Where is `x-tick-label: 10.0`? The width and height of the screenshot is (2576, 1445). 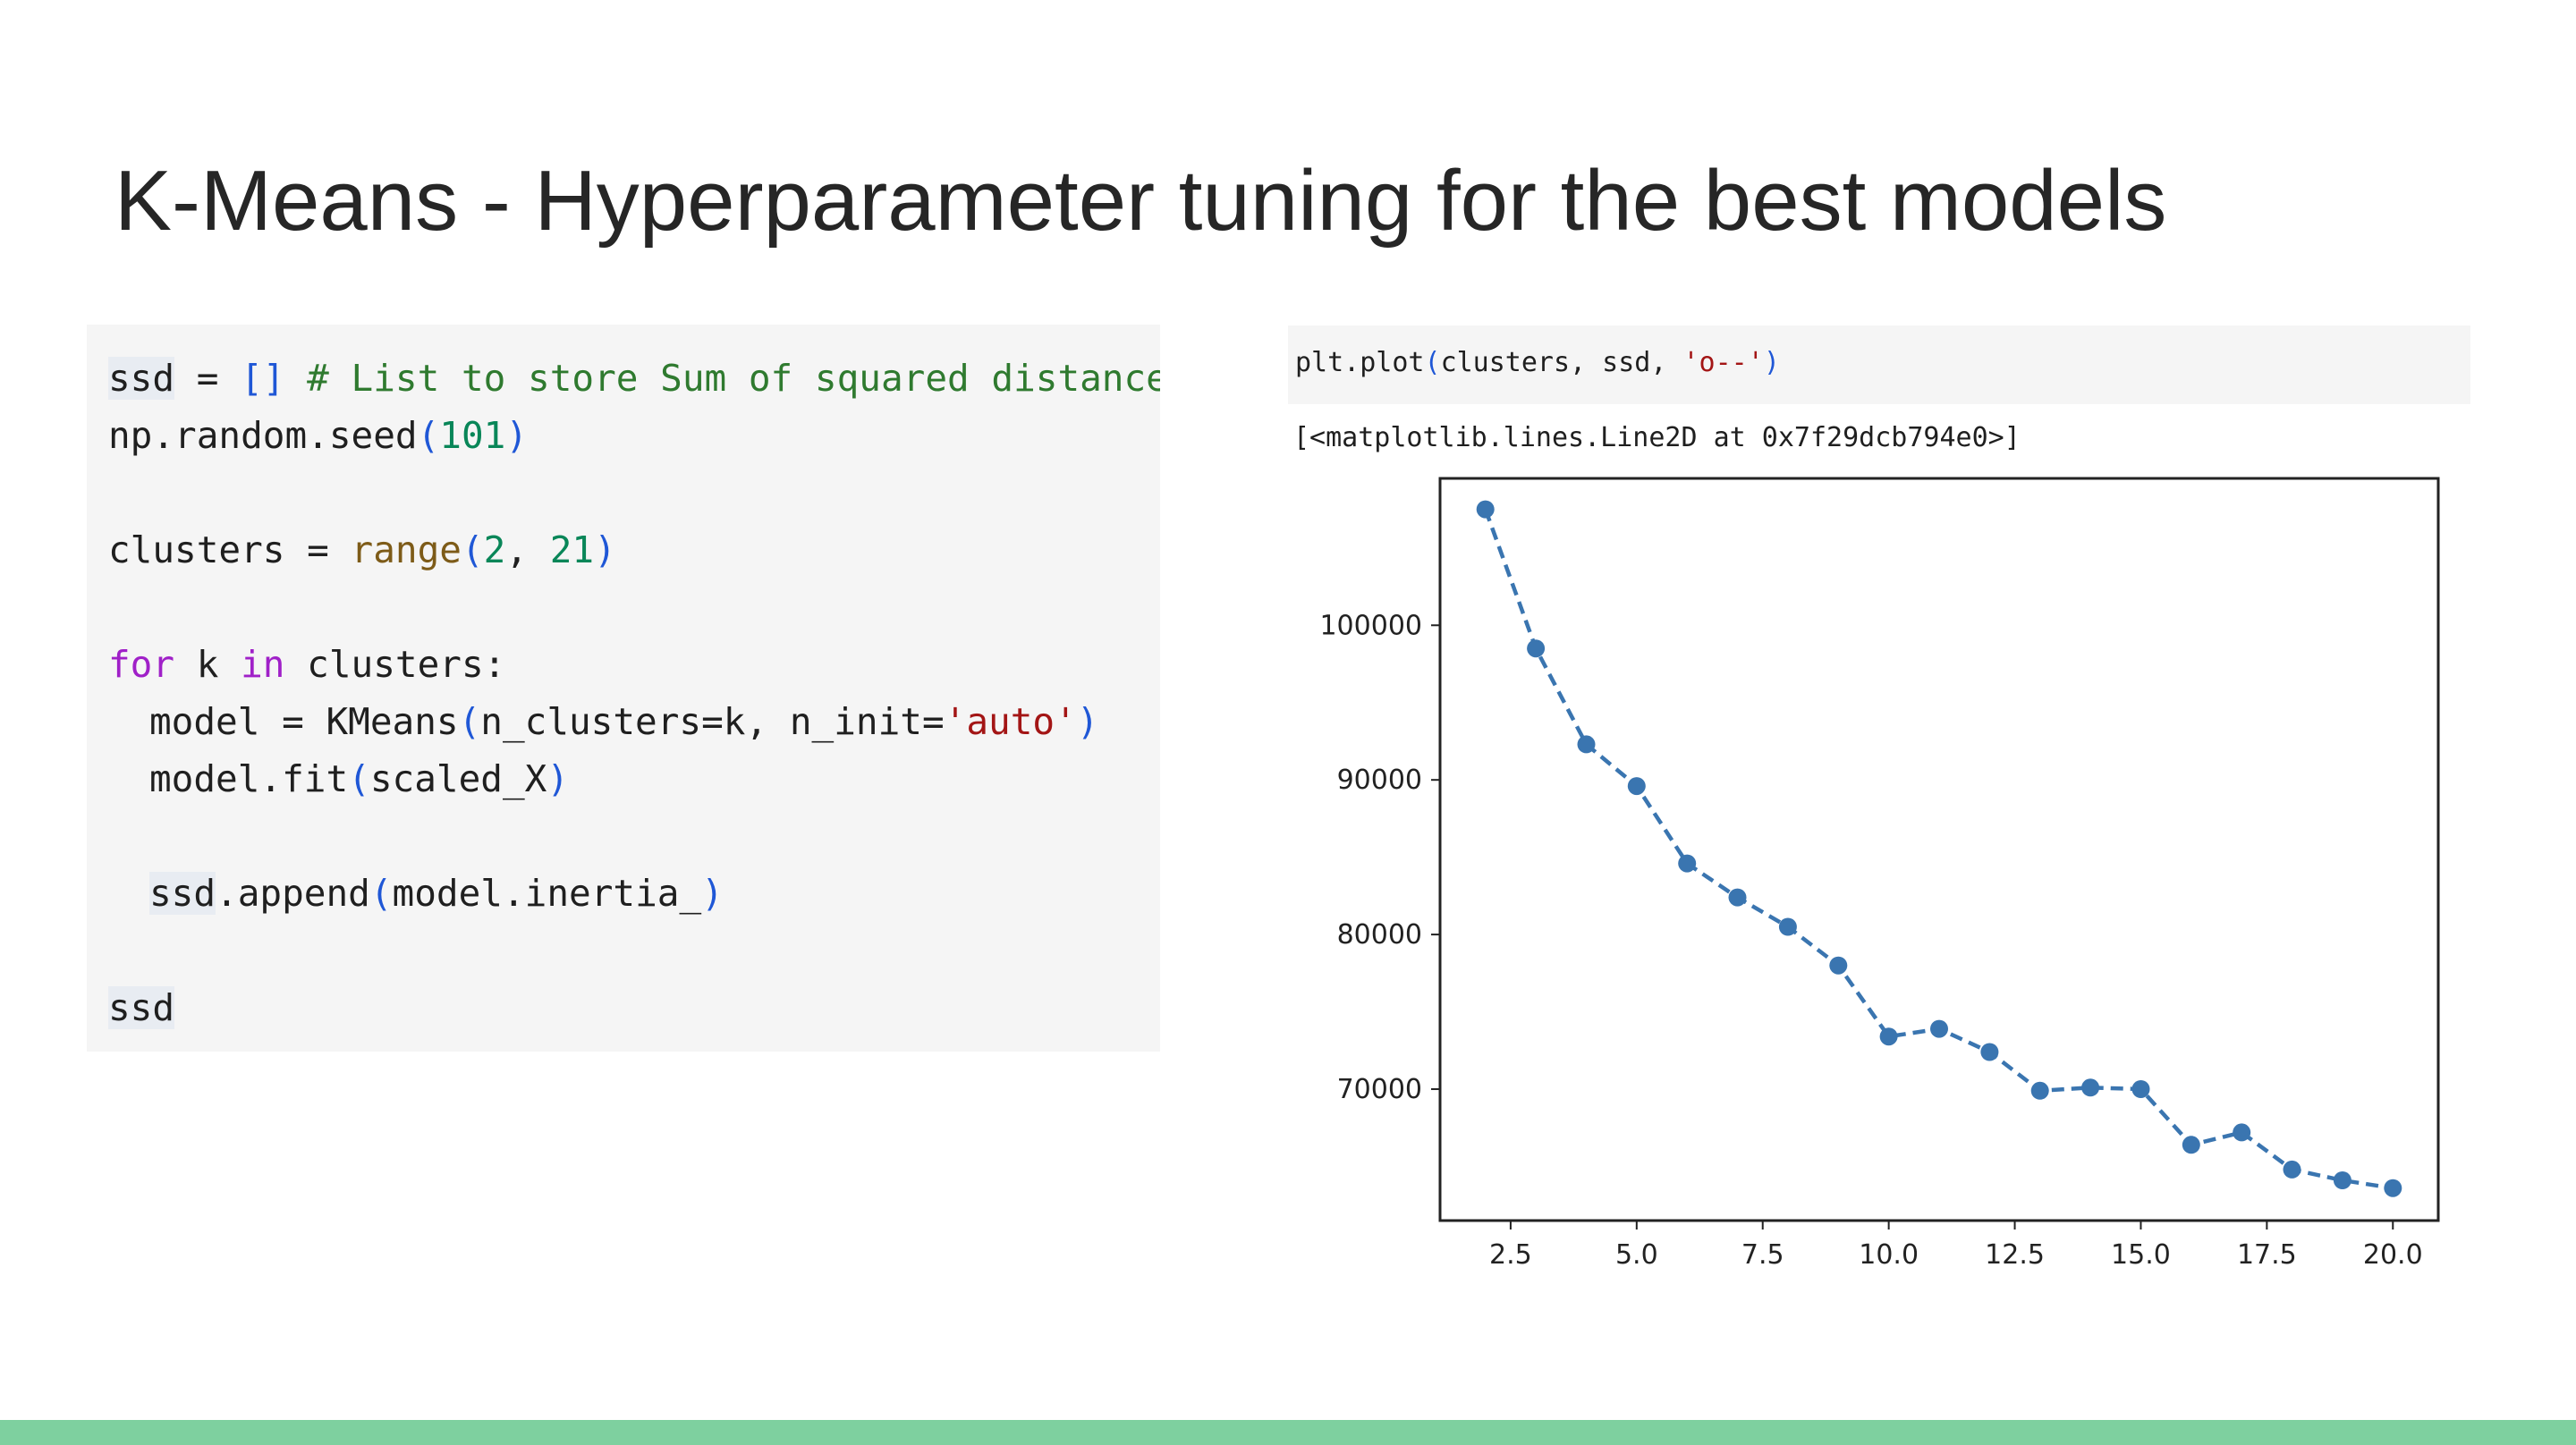
x-tick-label: 10.0 is located at coordinates (1889, 1255).